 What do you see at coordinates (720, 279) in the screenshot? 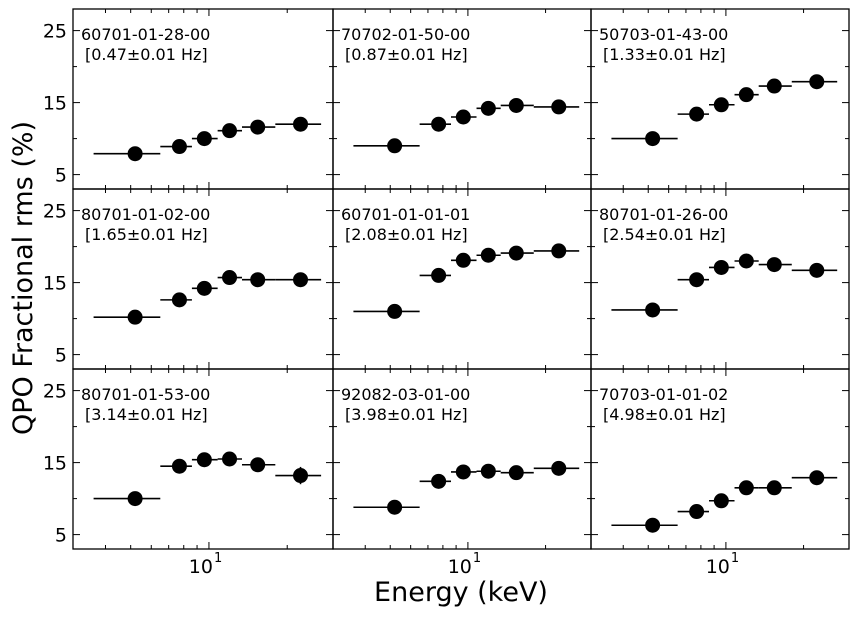
I see `panel-6: 80701-01-26-00[2.54±0.01 Hz]` at bounding box center [720, 279].